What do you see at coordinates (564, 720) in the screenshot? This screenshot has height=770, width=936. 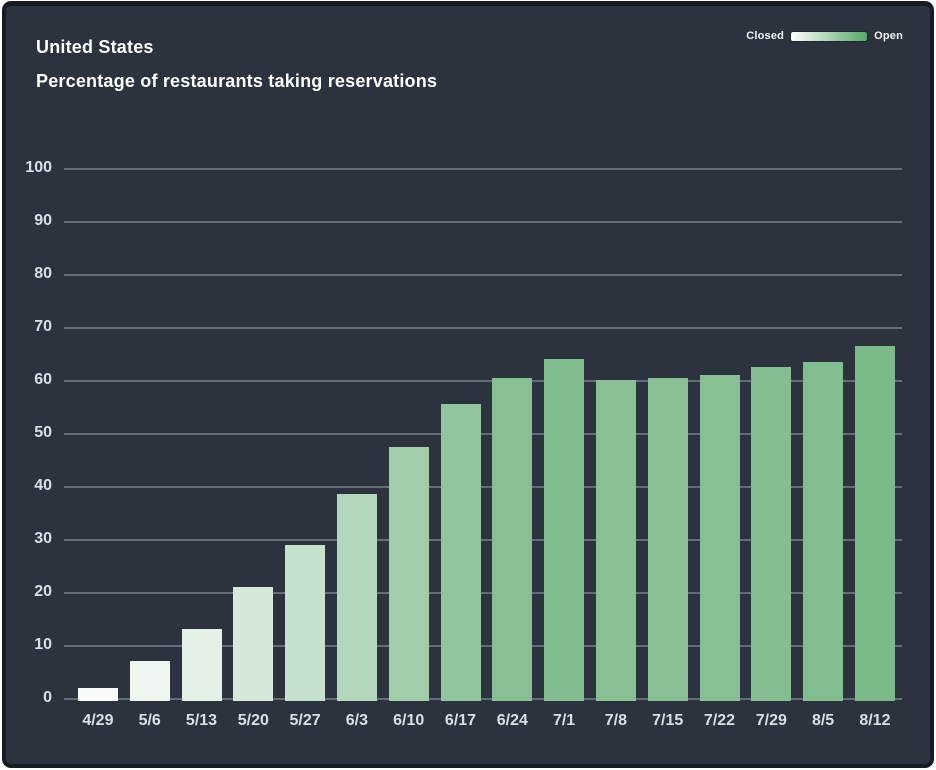 I see `x-axis-tick-label: 7/1` at bounding box center [564, 720].